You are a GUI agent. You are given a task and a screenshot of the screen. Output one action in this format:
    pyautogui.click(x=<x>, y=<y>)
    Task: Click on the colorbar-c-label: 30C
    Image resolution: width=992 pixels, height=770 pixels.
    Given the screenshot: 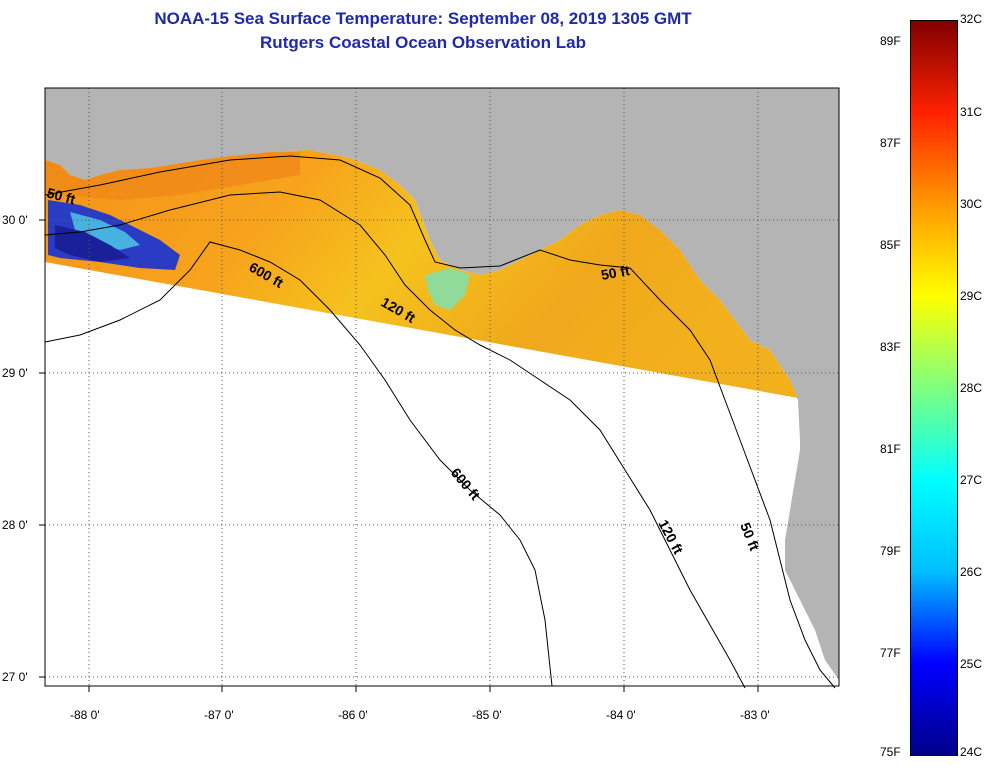 What is the action you would take?
    pyautogui.click(x=971, y=204)
    